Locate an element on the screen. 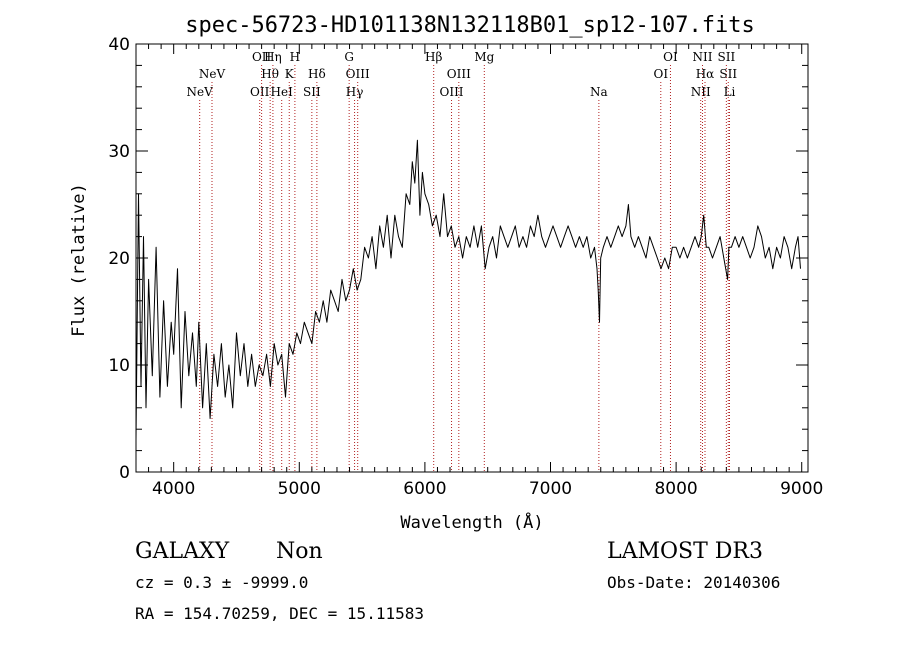 Image resolution: width=900 pixels, height=649 pixels. y-tick-label: 10 is located at coordinates (119, 366).